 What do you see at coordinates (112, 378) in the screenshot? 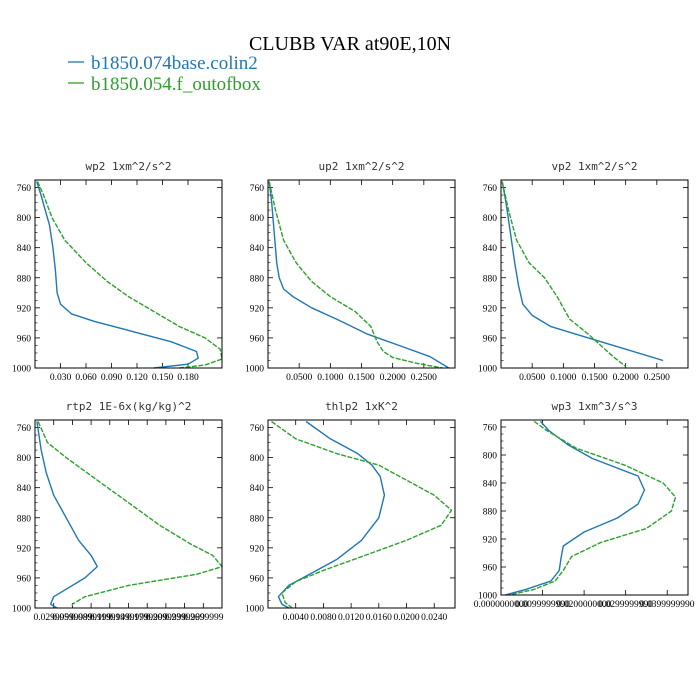
I see `x-tick-label-1-2: 0.090` at bounding box center [112, 378].